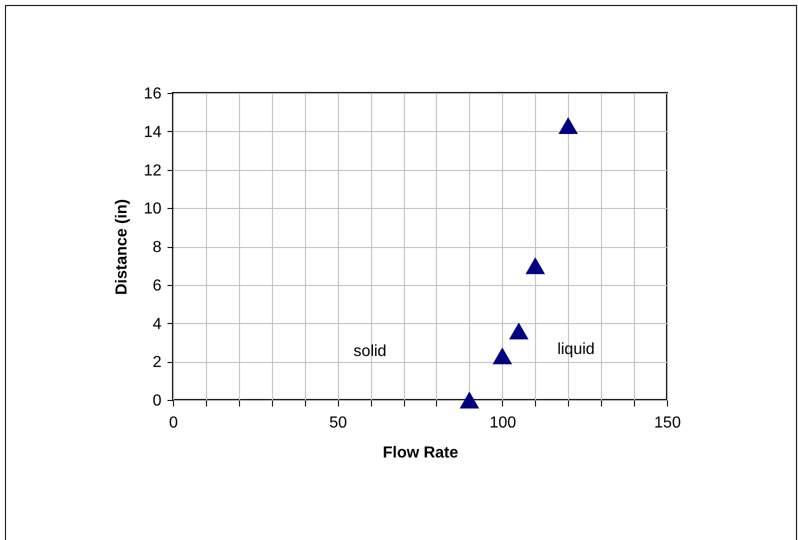  What do you see at coordinates (157, 401) in the screenshot?
I see `y-tick-label: 0` at bounding box center [157, 401].